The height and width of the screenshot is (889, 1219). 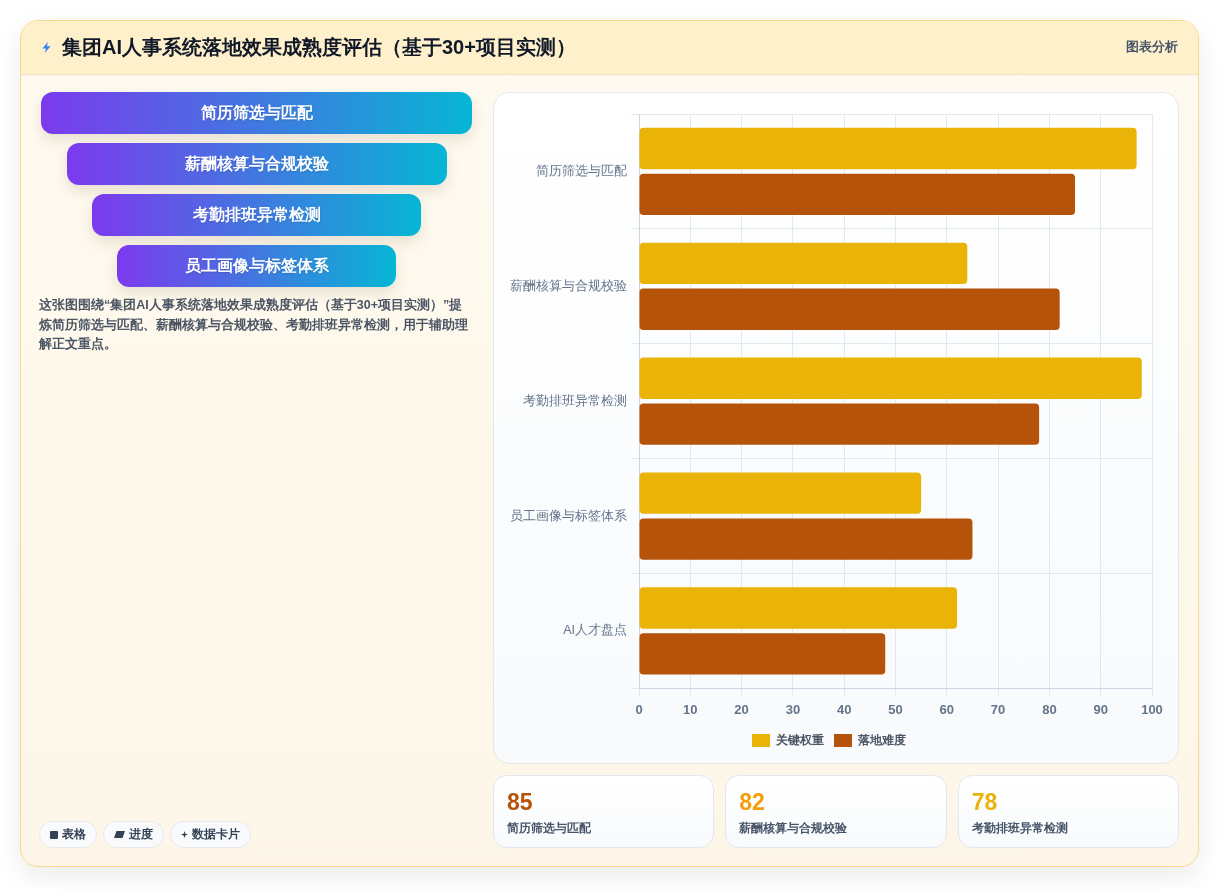 I want to click on y-tick-label: 简历筛选与匹配, so click(x=581, y=170).